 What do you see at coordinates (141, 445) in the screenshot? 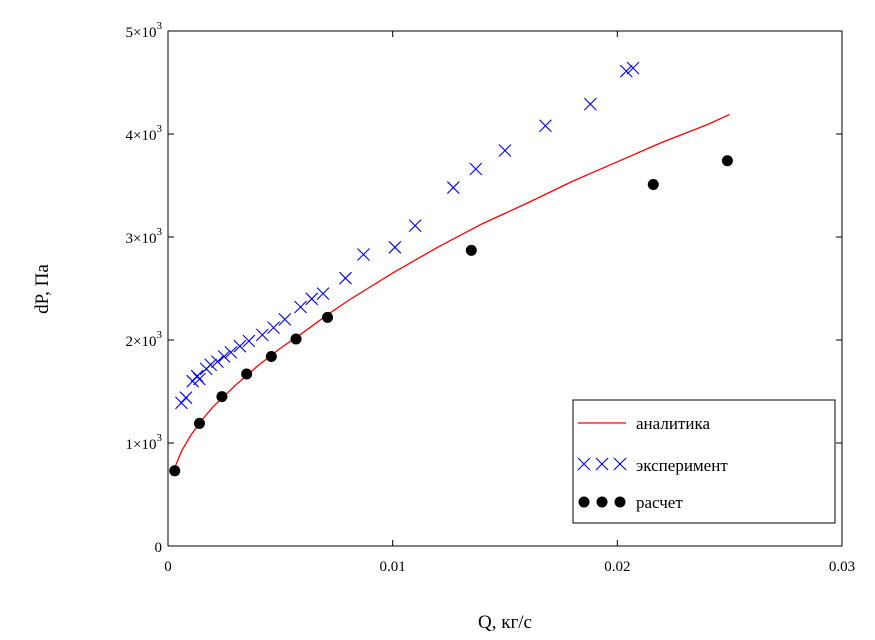
I see `y-tick-mantissa: 1×10` at bounding box center [141, 445].